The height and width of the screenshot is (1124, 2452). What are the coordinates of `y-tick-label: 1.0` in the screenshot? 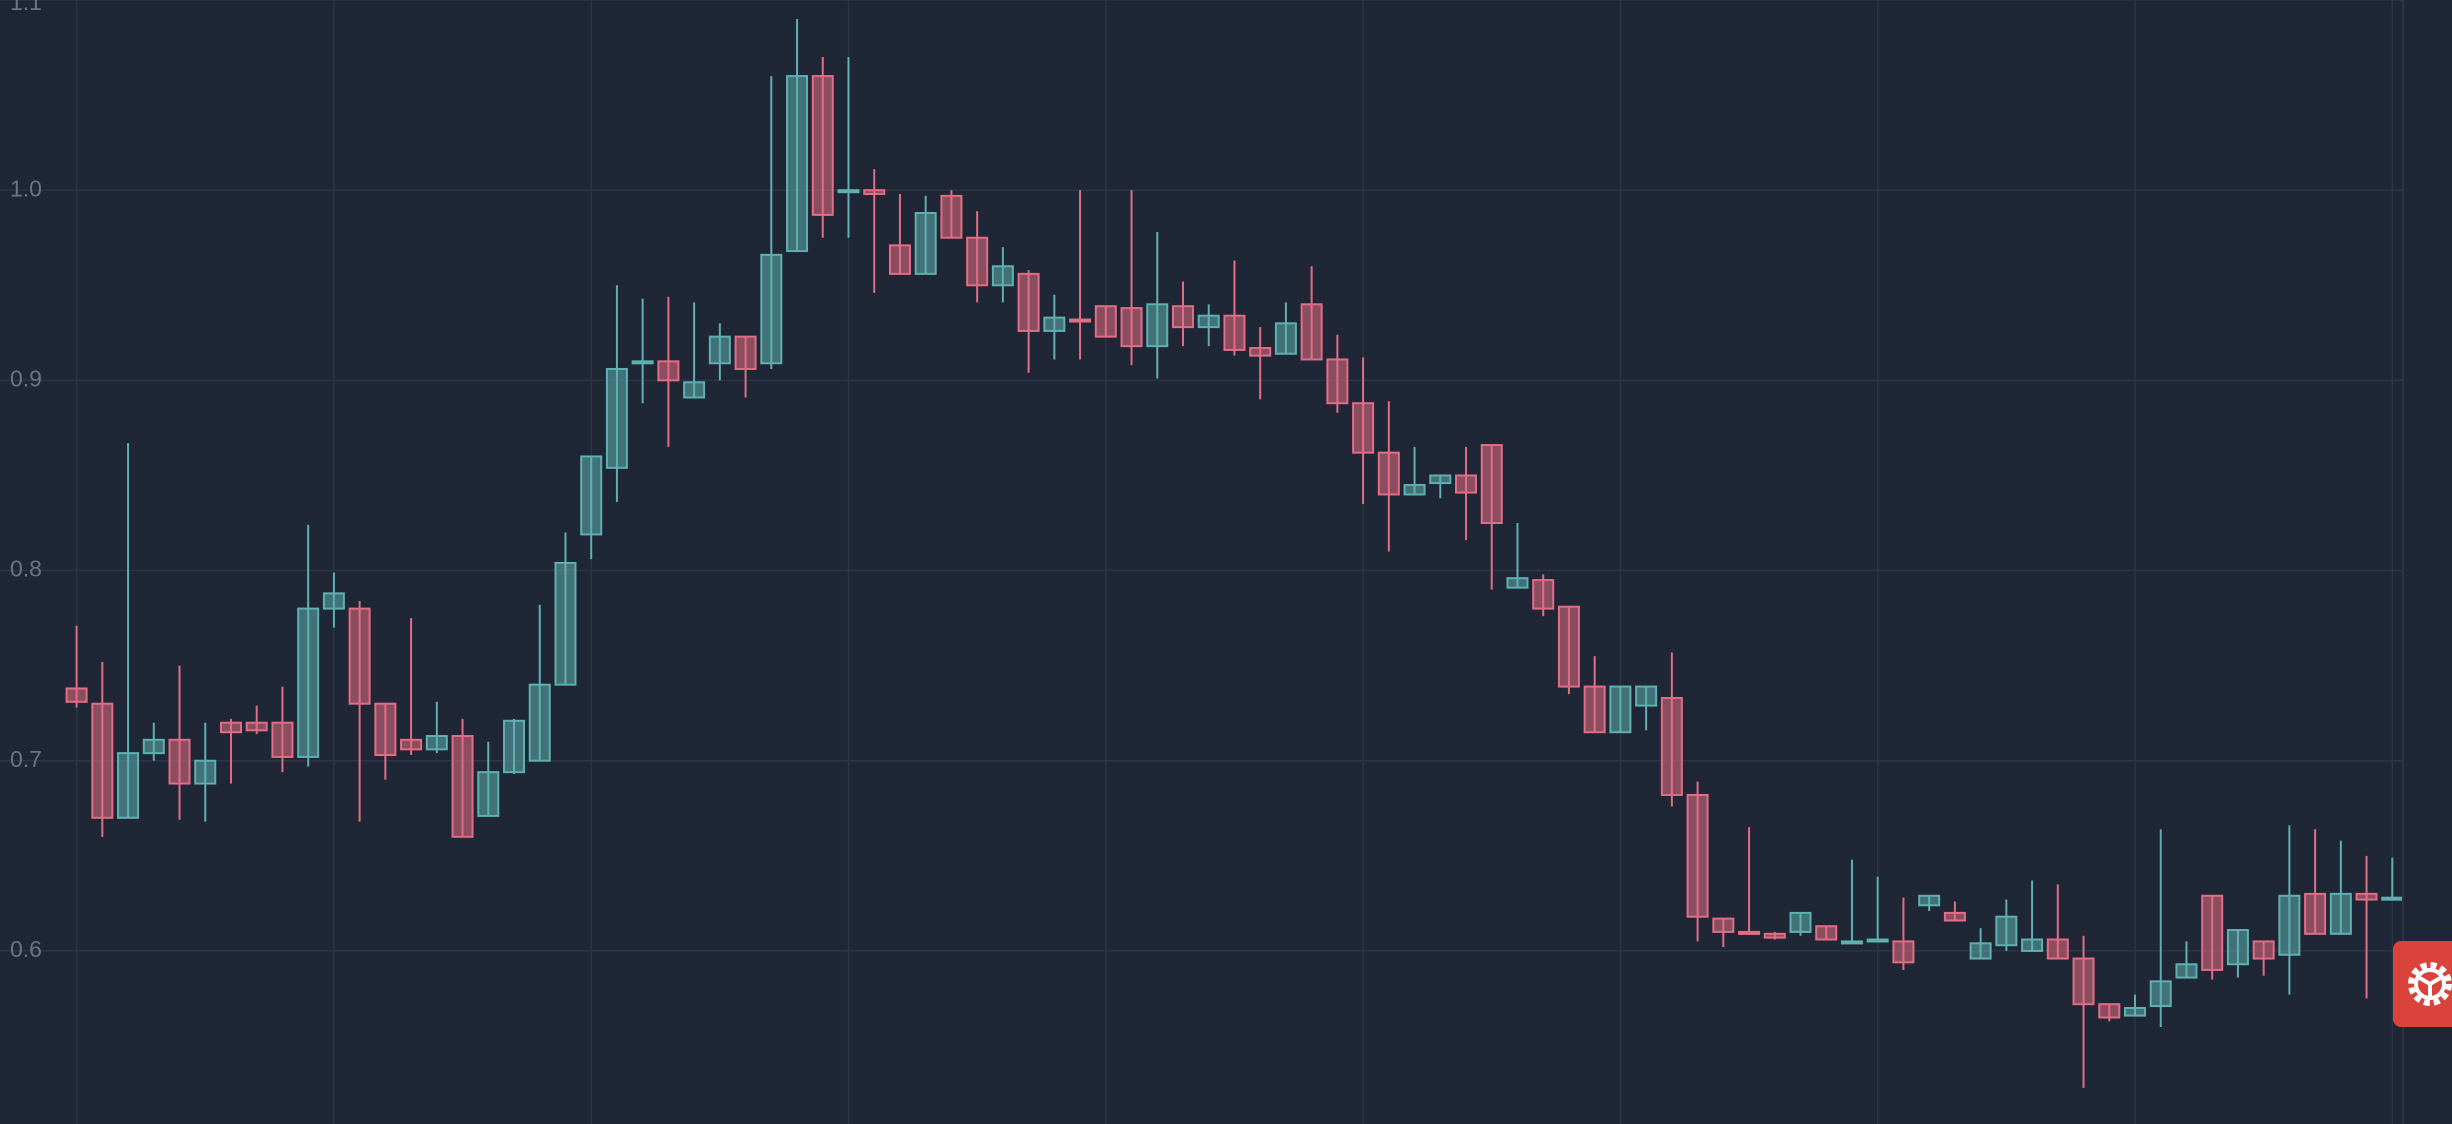 It's located at (26, 188).